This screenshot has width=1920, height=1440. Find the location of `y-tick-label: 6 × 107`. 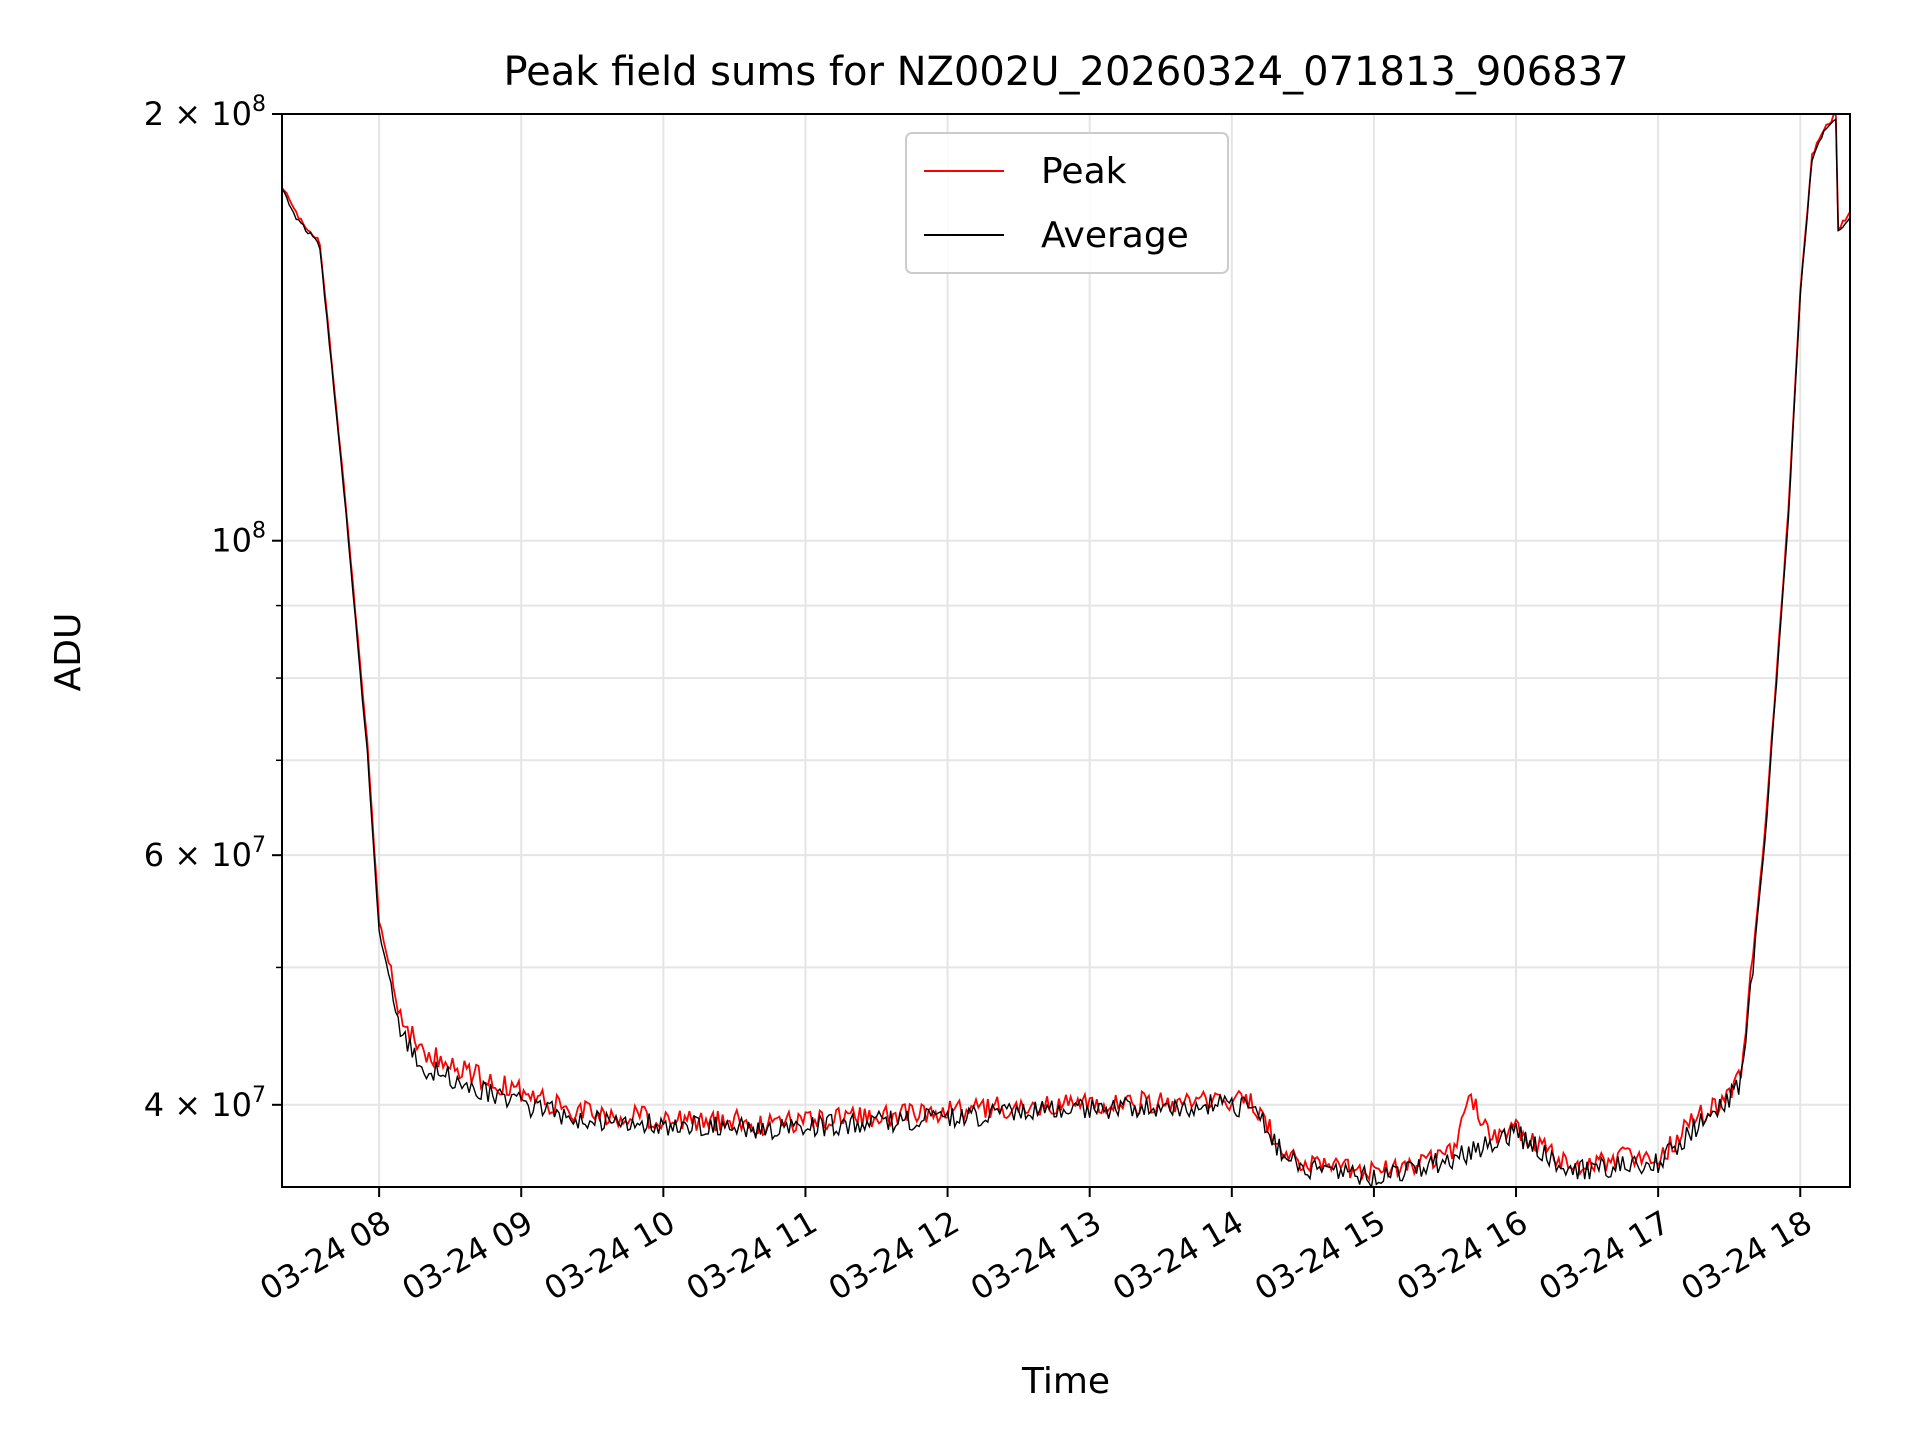

y-tick-label: 6 × 107 is located at coordinates (205, 853).